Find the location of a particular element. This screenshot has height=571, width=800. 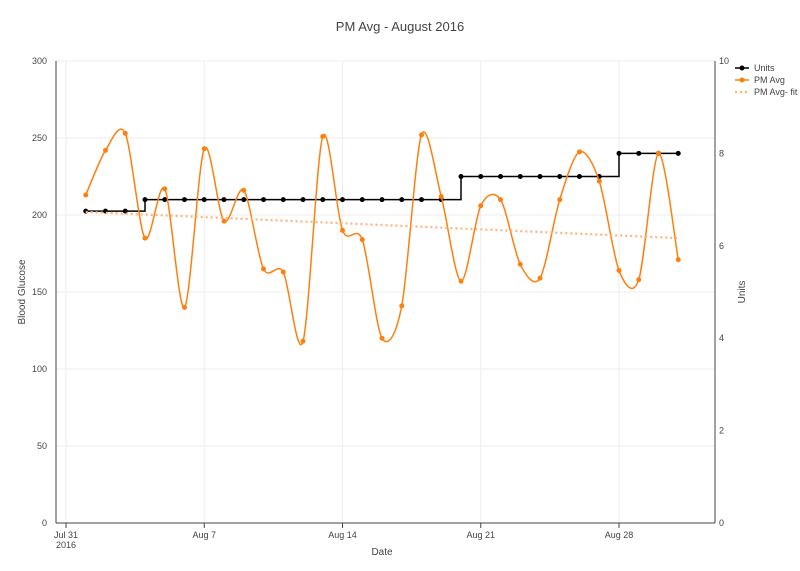

y-tick-label: 150 is located at coordinates (39, 292).